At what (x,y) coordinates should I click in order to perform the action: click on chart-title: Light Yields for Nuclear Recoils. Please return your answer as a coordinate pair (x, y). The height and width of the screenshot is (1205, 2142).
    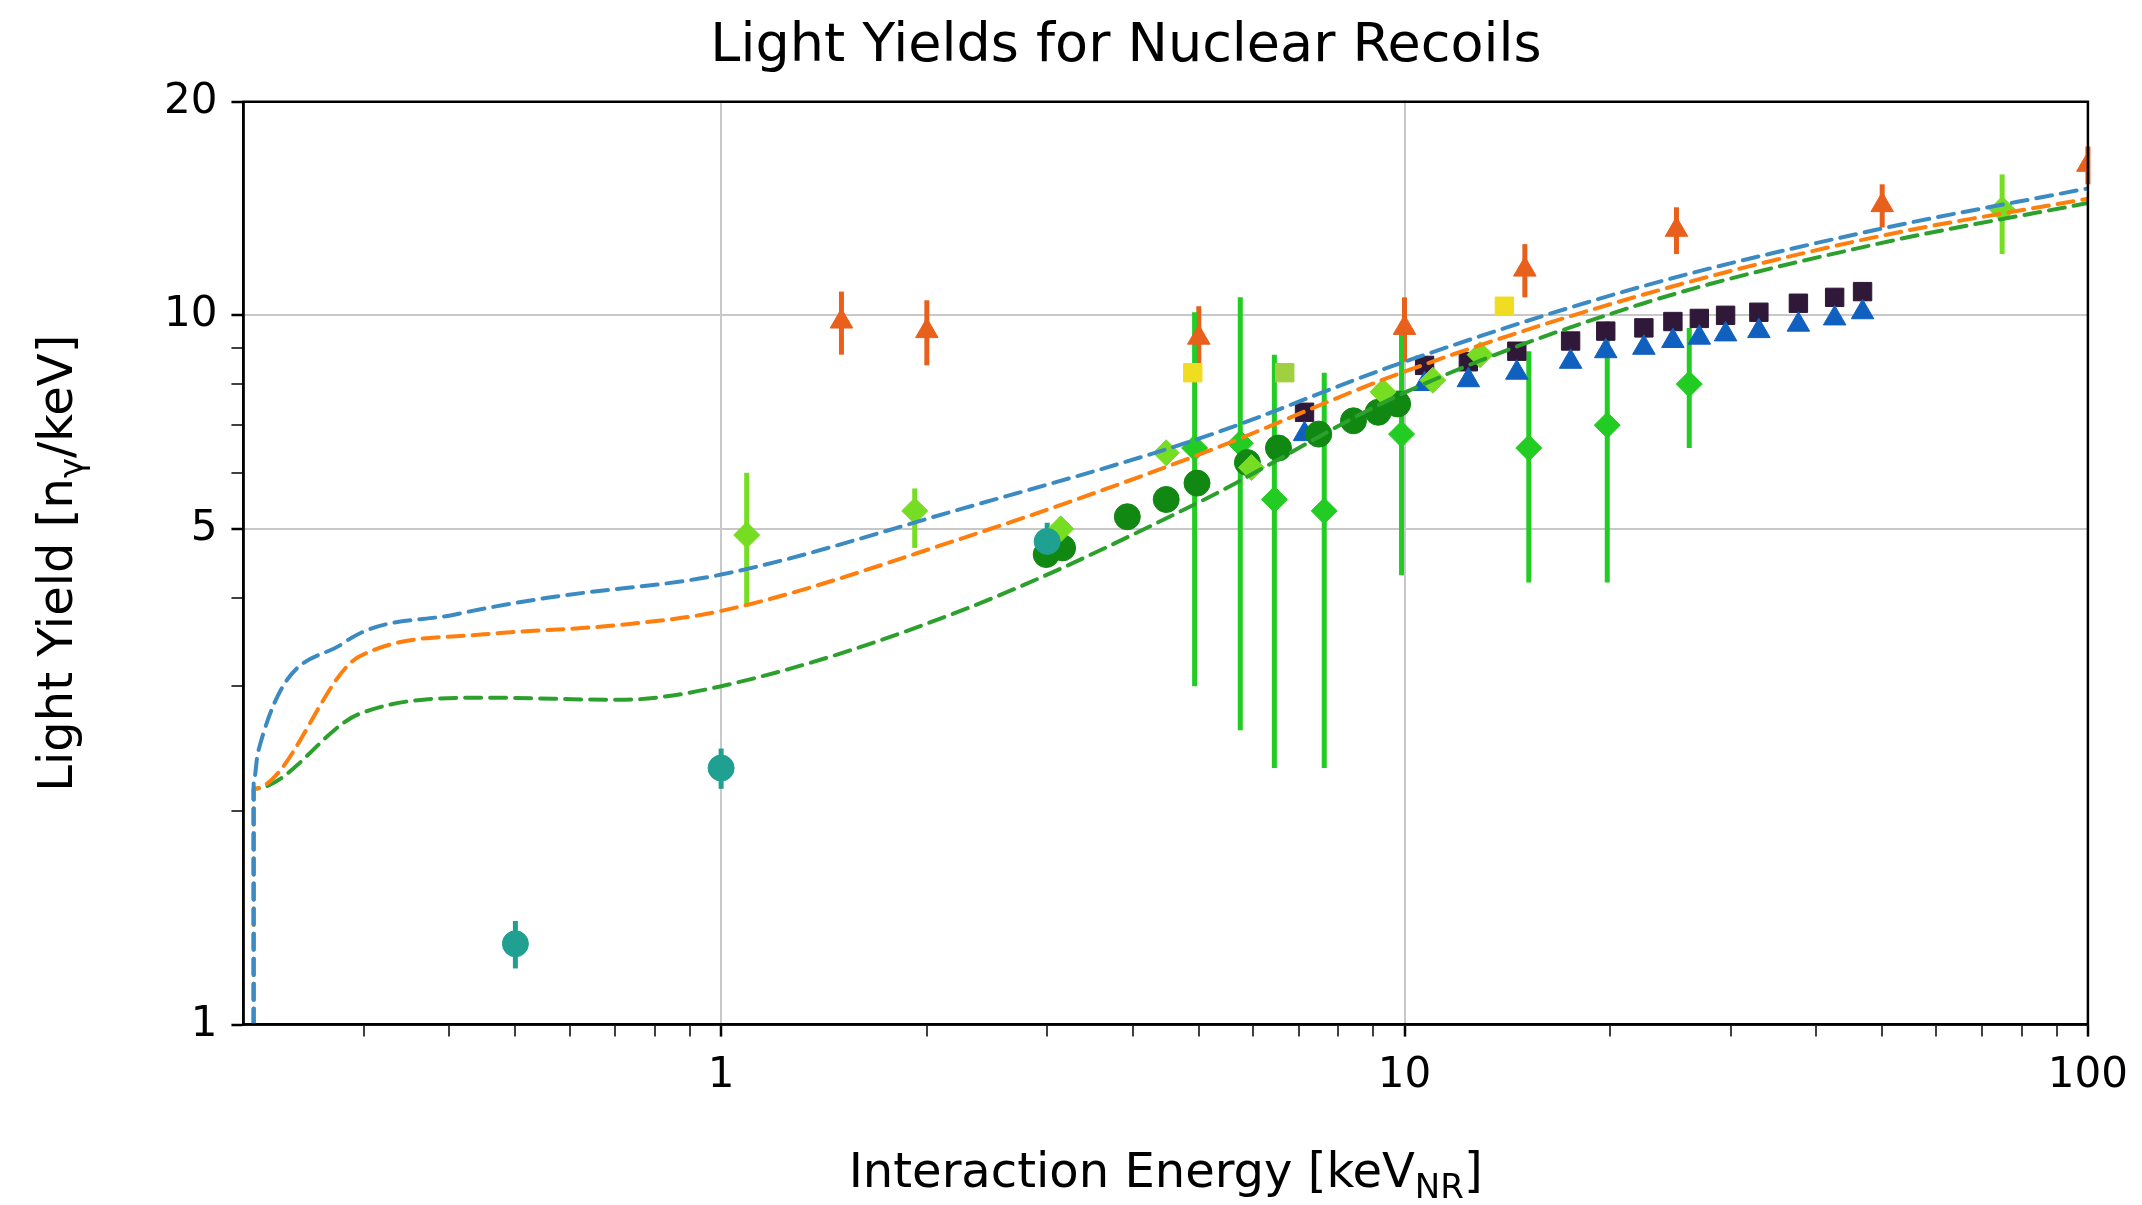
    Looking at the image, I should click on (1126, 43).